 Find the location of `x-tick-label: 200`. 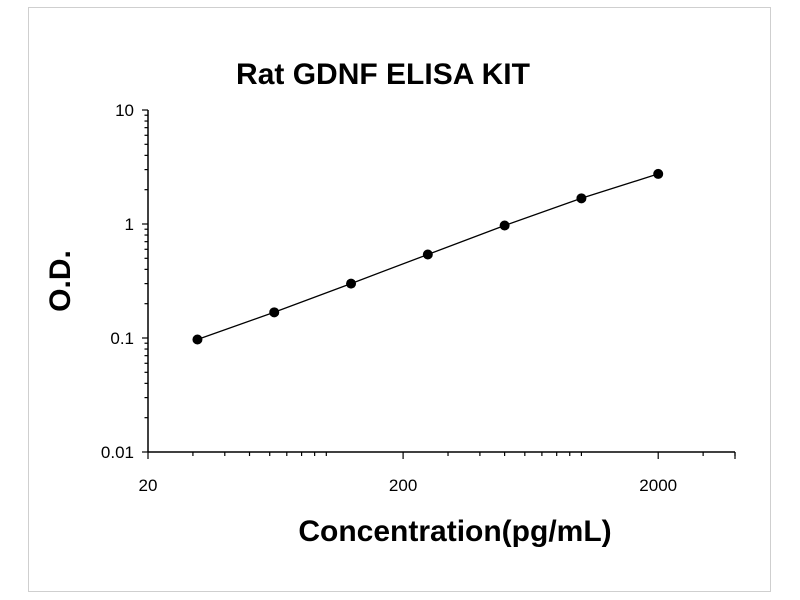

x-tick-label: 200 is located at coordinates (403, 485).